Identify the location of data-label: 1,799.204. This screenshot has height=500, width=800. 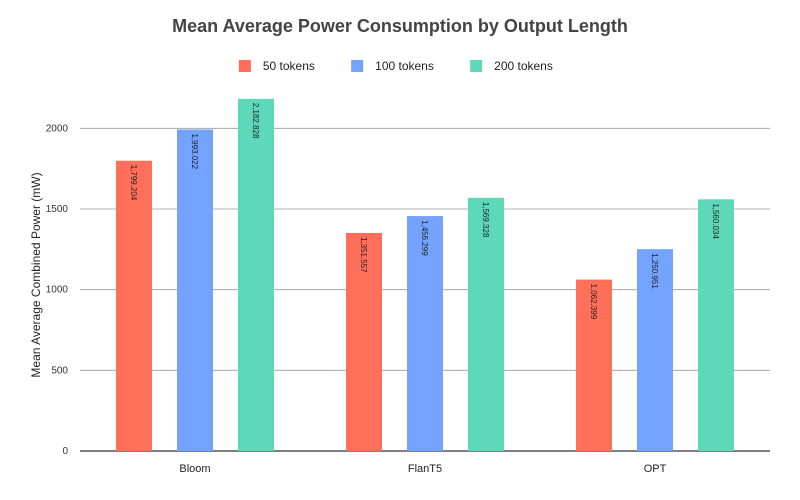
(133, 183).